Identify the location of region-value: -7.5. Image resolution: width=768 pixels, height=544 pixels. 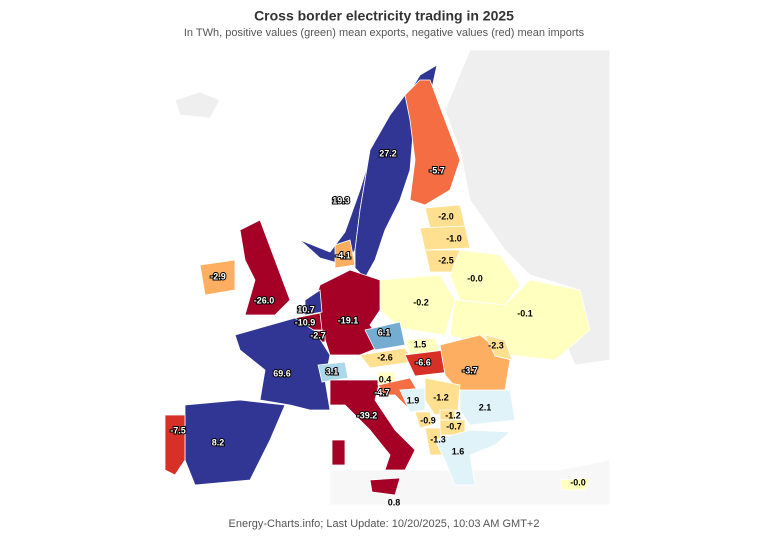
(178, 430).